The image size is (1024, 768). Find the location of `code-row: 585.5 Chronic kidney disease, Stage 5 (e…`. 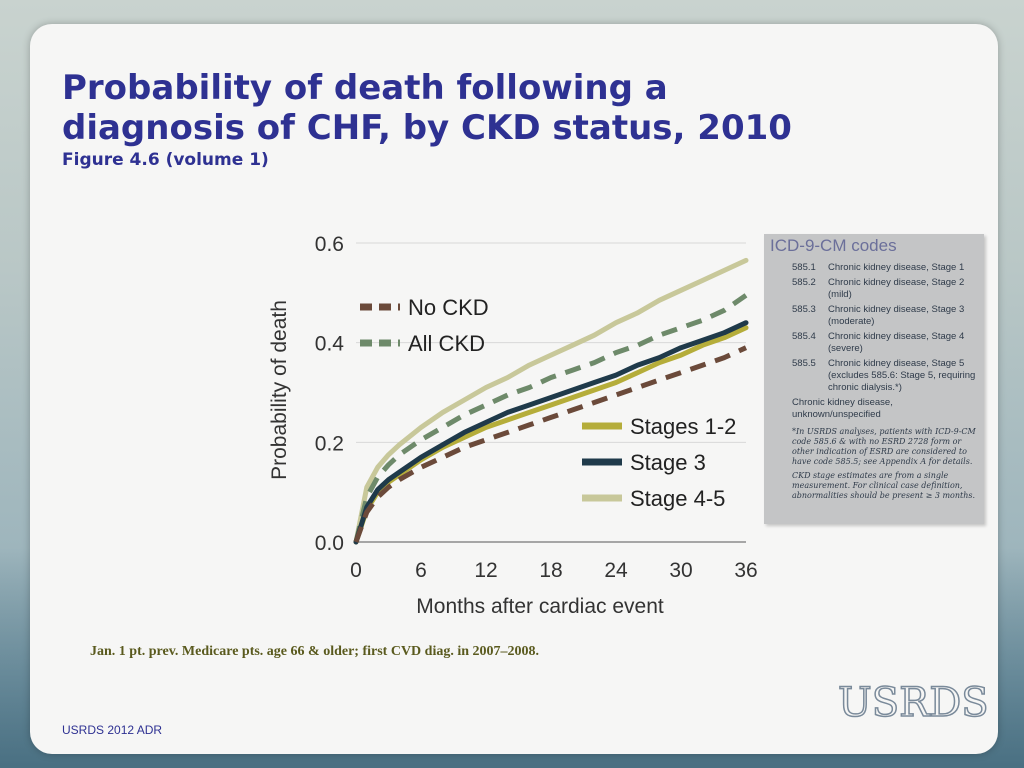

code-row: 585.5 Chronic kidney disease, Stage 5 (e… is located at coordinates (888, 376).